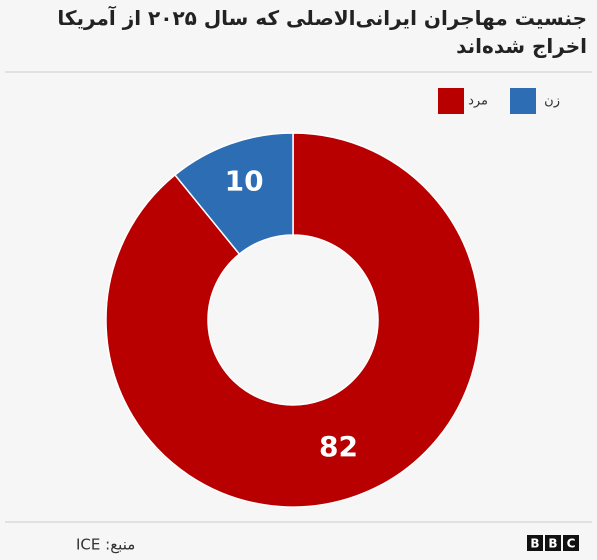 The image size is (597, 560). I want to click on data-label: 10, so click(244, 180).